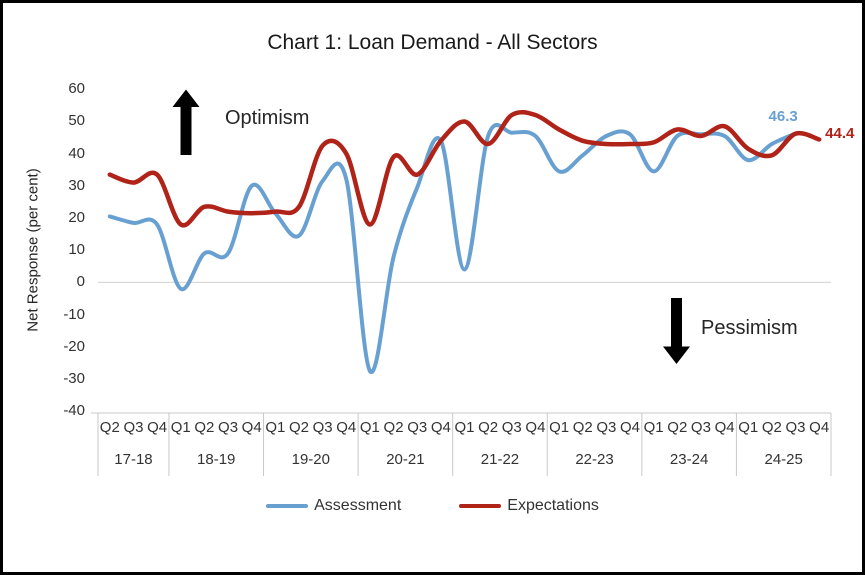  I want to click on y-tick-label: 30, so click(76, 185).